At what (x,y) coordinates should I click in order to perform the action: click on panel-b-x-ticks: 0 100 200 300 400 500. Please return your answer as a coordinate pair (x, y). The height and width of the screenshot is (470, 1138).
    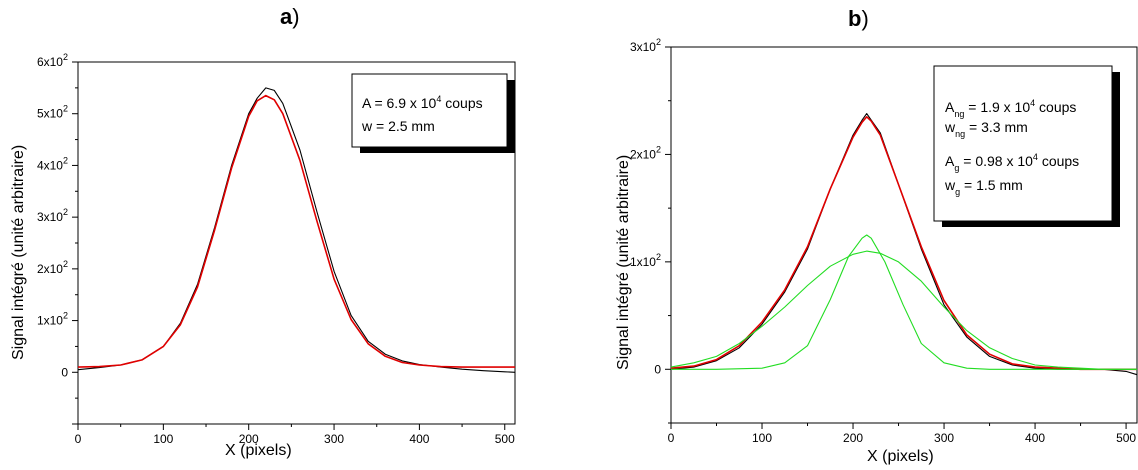
    Looking at the image, I should click on (902, 434).